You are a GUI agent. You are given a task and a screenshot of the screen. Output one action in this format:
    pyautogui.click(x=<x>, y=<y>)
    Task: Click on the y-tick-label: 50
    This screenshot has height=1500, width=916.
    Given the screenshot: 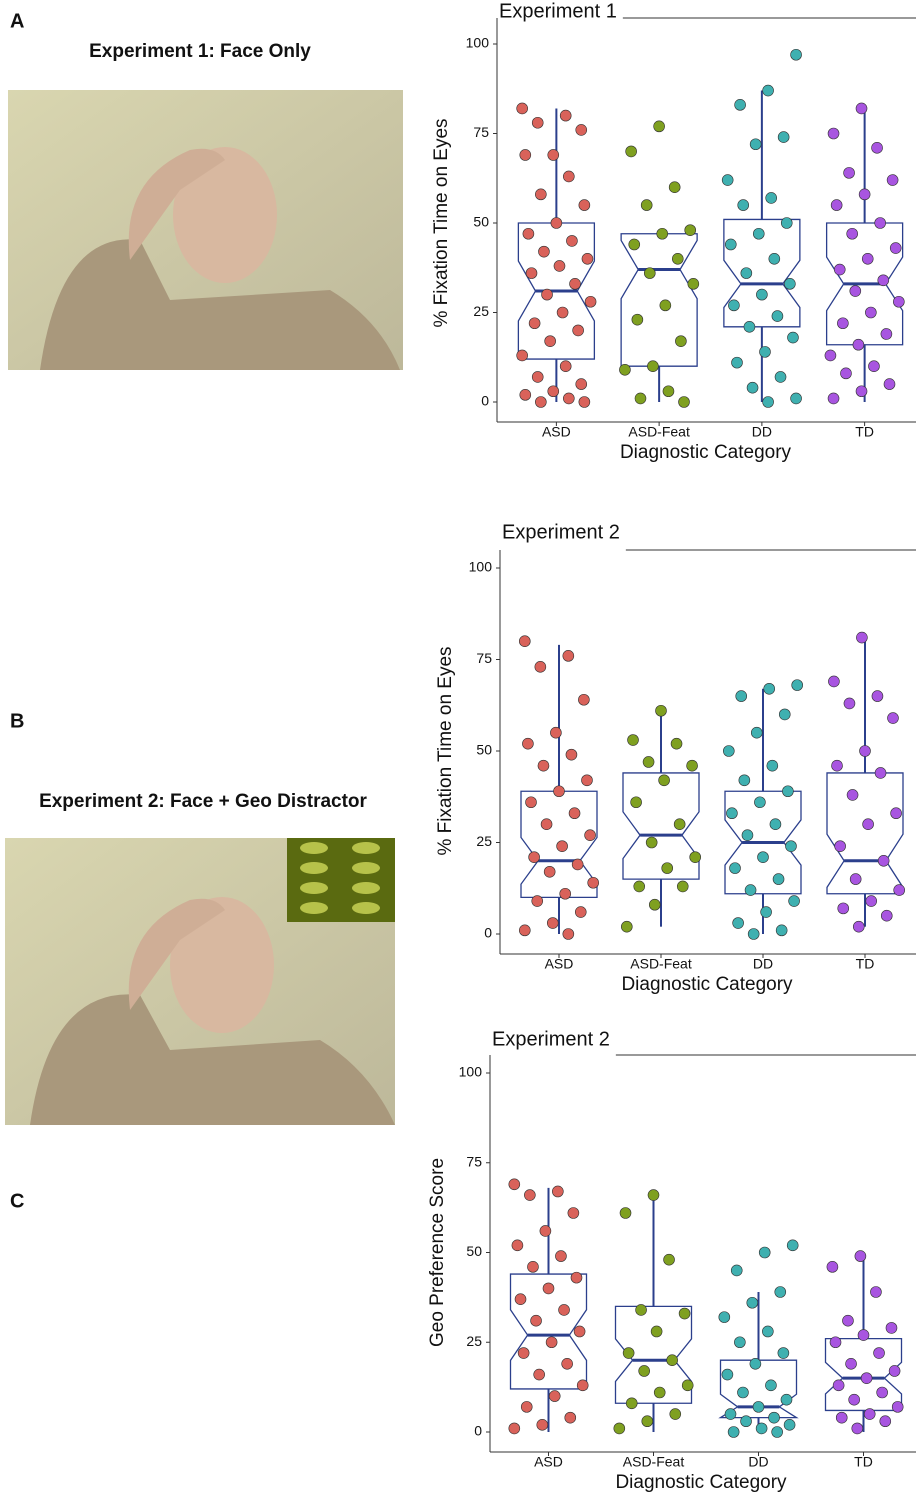 What is the action you would take?
    pyautogui.click(x=484, y=750)
    